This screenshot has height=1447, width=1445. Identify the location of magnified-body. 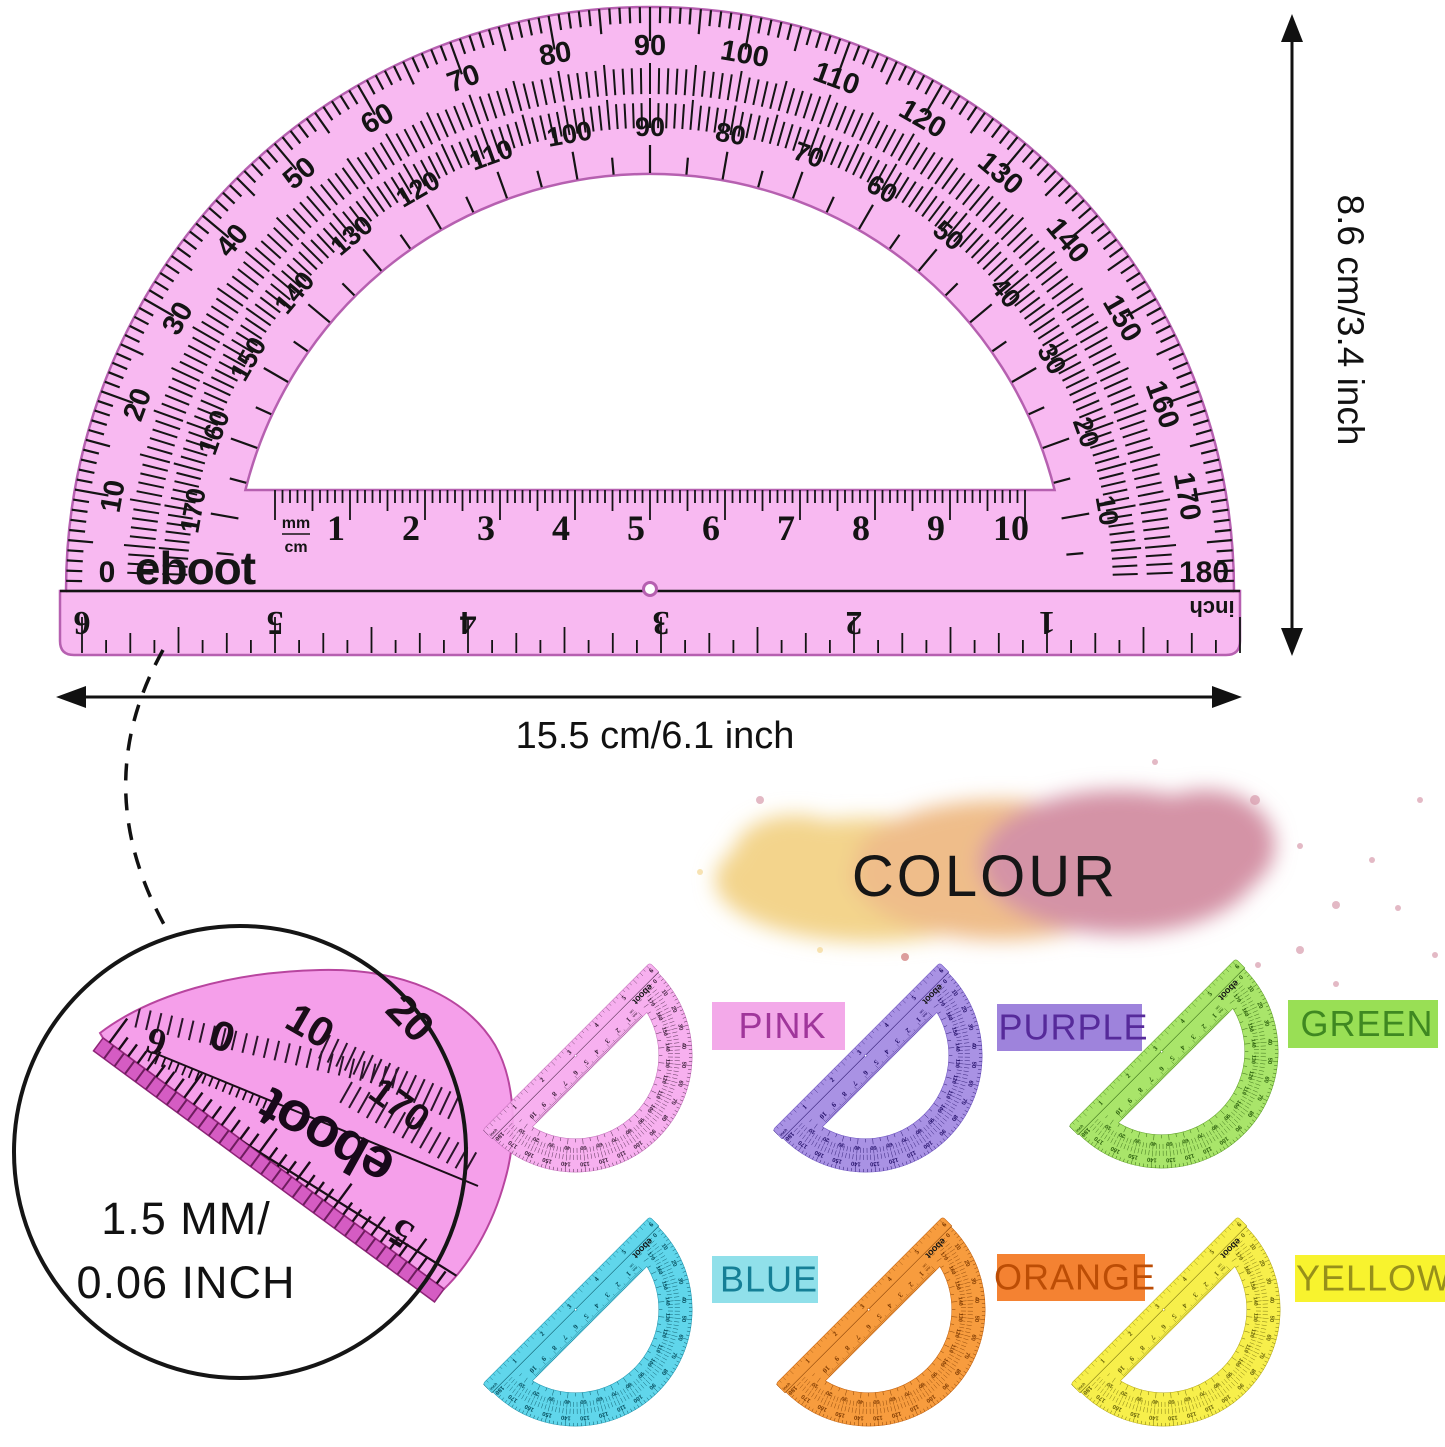
(306, 1129).